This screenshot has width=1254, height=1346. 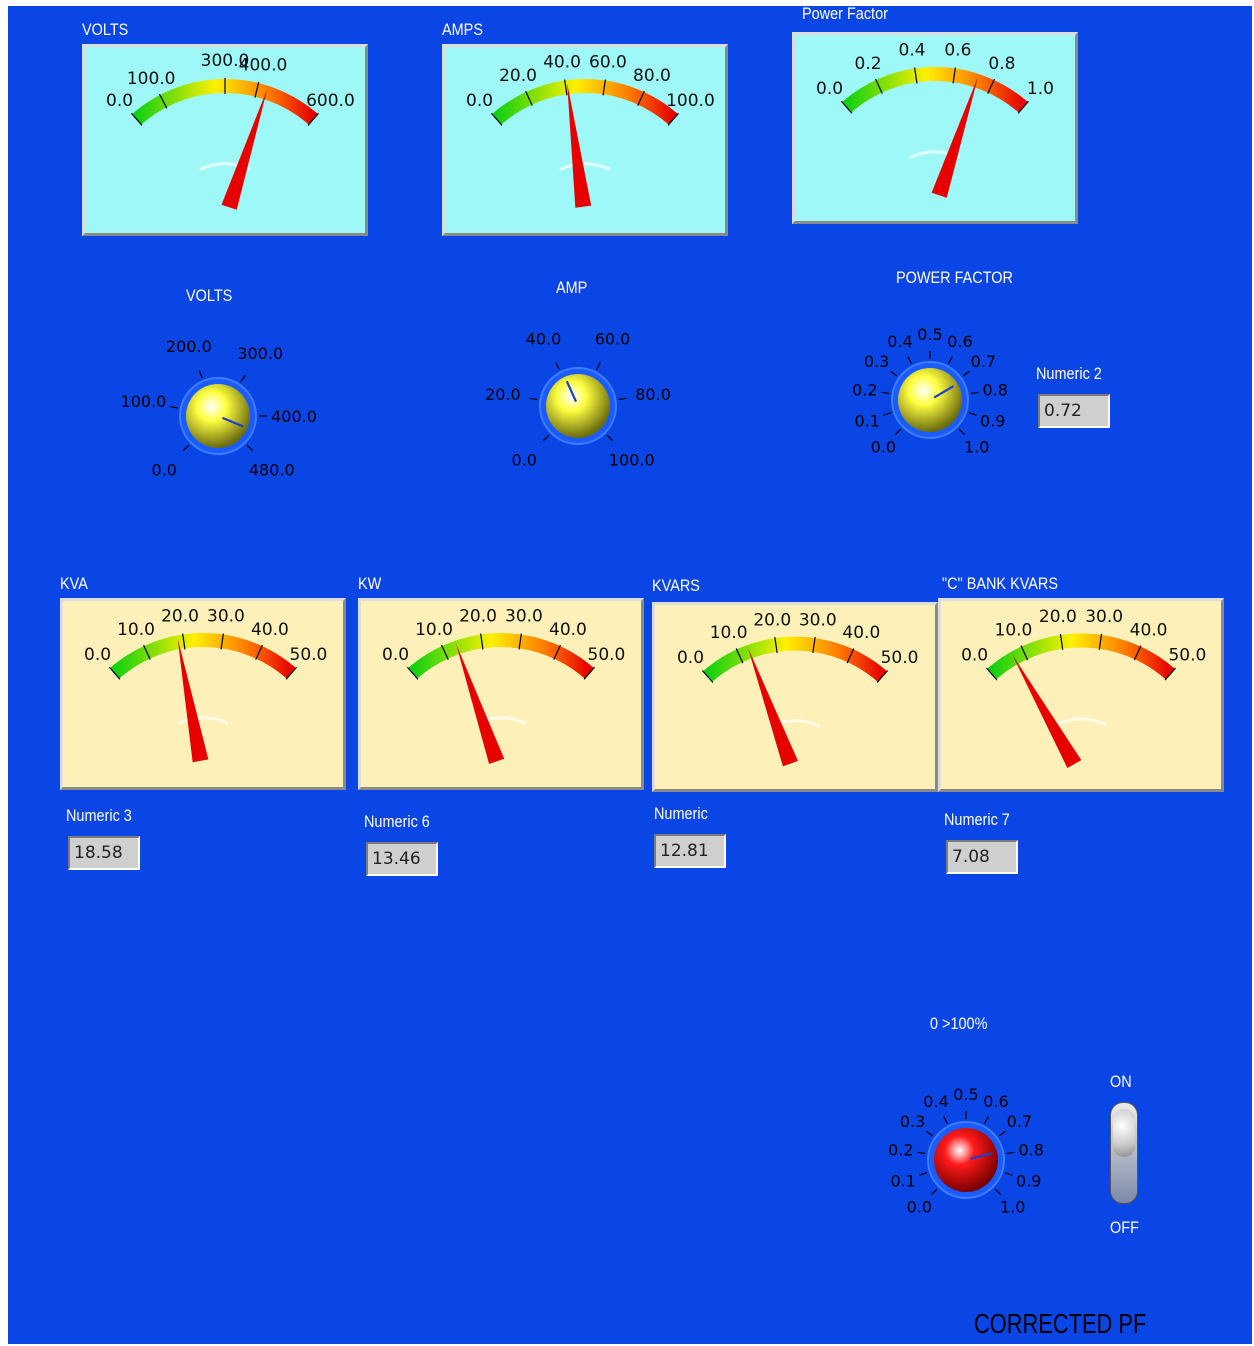 I want to click on knob-tick-label: 0.3, so click(x=876, y=361).